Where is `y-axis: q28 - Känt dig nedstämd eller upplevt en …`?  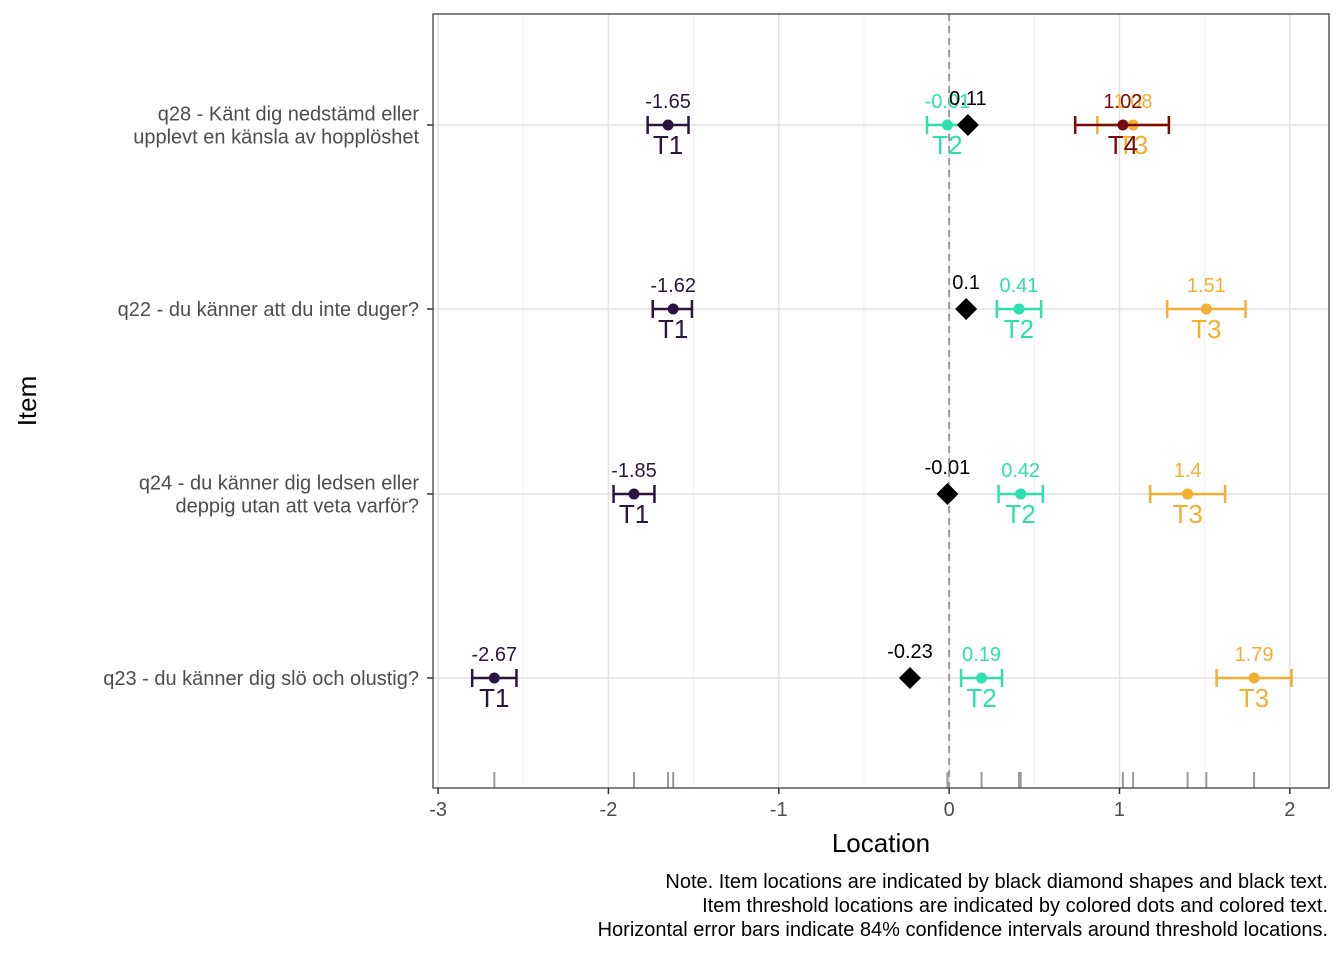
y-axis: q28 - Känt dig nedstämd eller upplevt en … is located at coordinates (268, 397).